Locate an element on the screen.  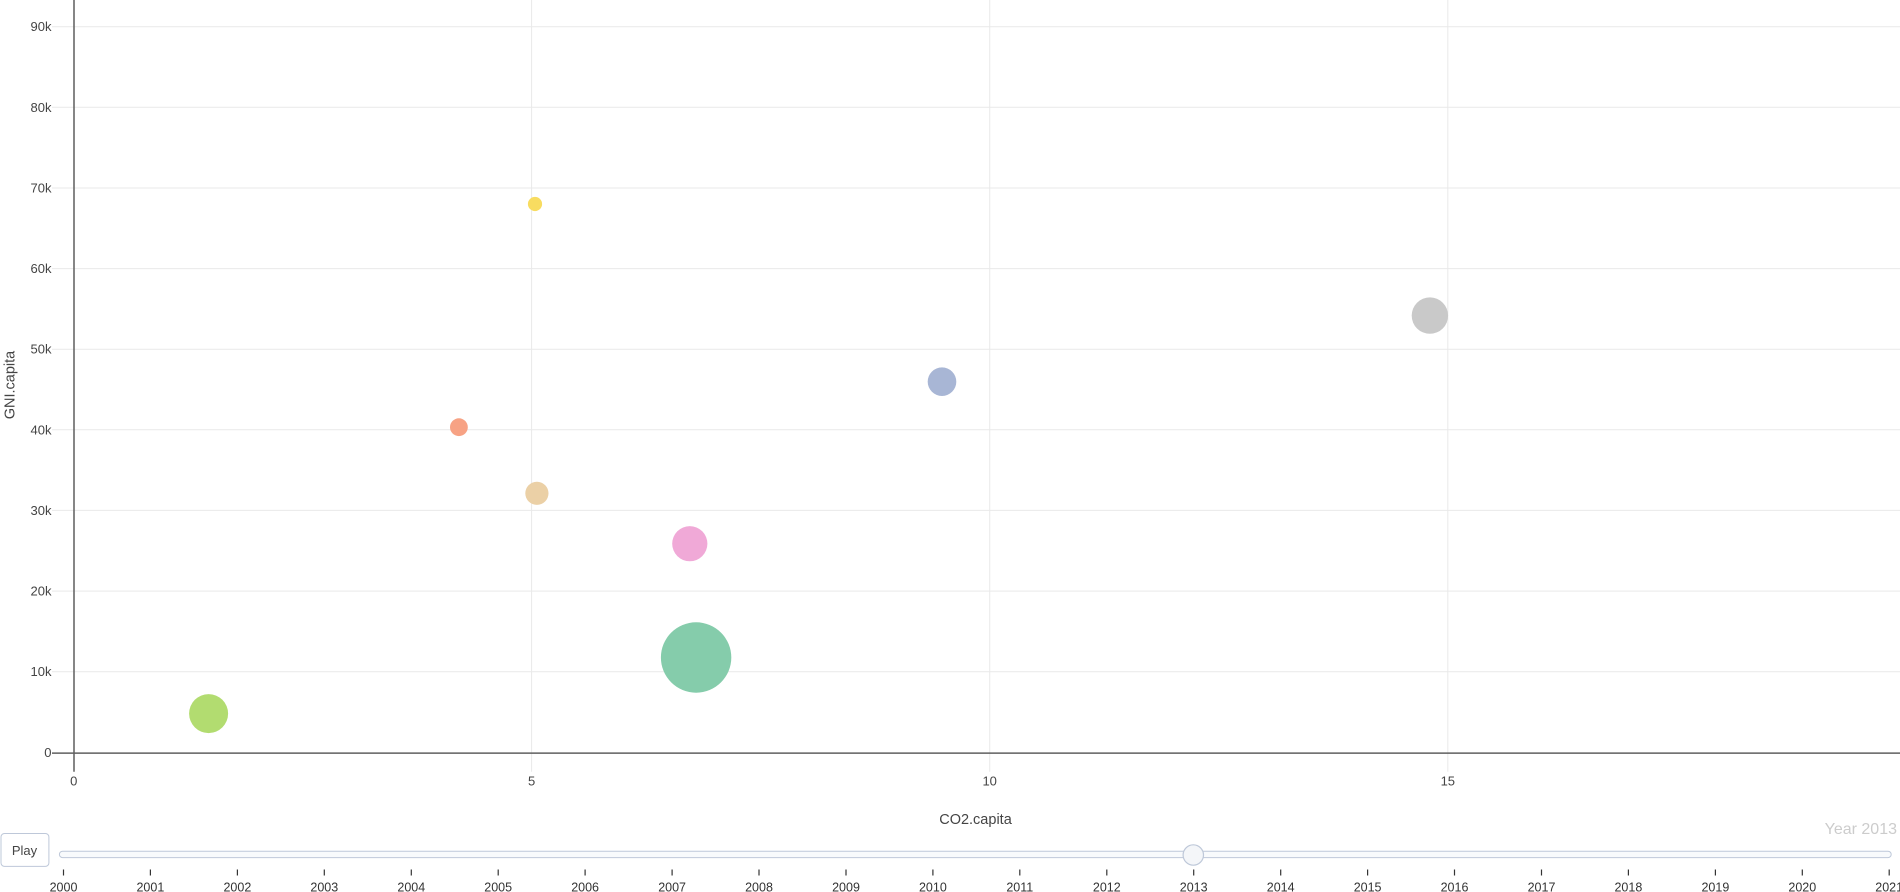
svg-text: 30k is located at coordinates (41, 510).